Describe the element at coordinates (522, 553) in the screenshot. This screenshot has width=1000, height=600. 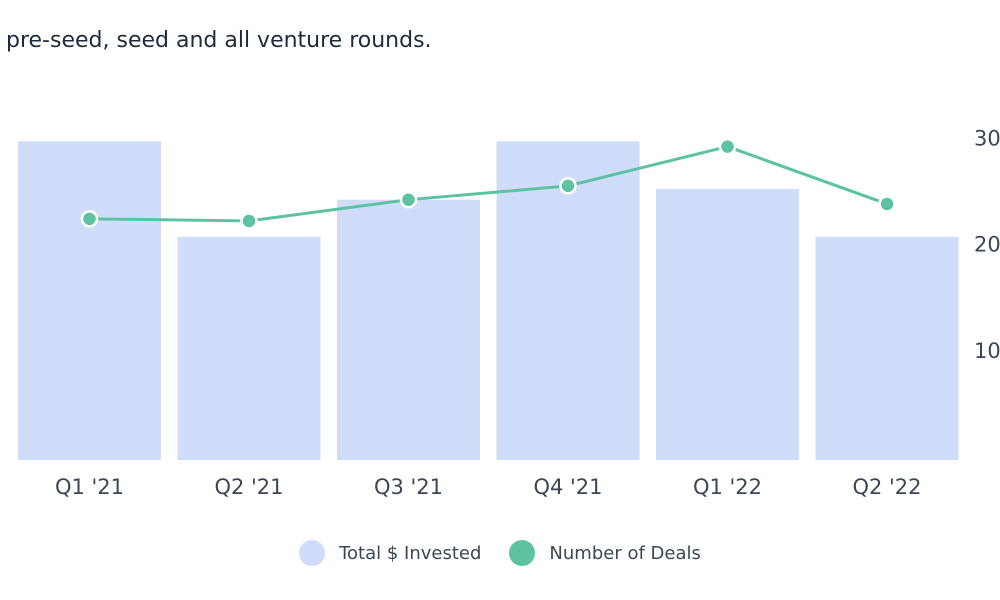
I see `legend-swatch-number-of-deals` at that location.